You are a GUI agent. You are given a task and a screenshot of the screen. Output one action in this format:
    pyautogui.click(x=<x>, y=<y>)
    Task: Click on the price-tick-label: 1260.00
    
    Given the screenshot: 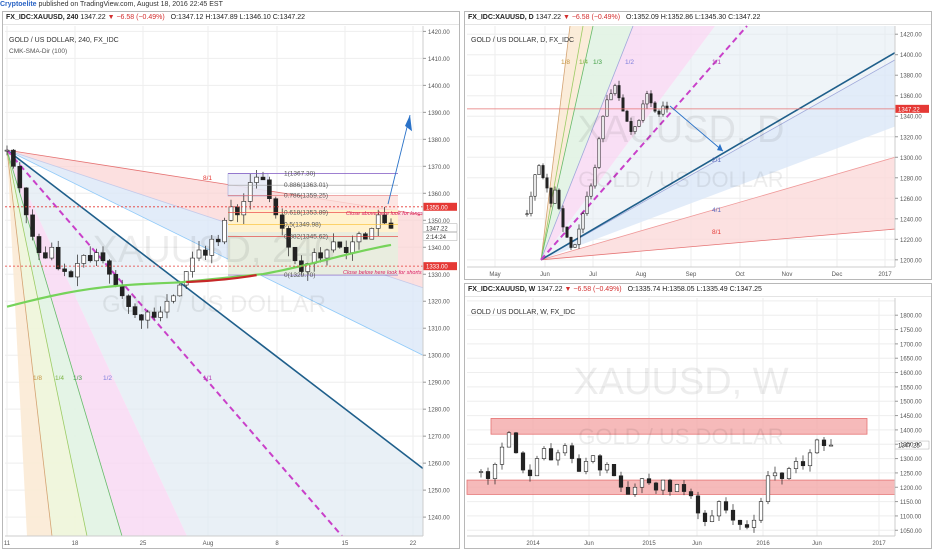 What is the action you would take?
    pyautogui.click(x=911, y=200)
    